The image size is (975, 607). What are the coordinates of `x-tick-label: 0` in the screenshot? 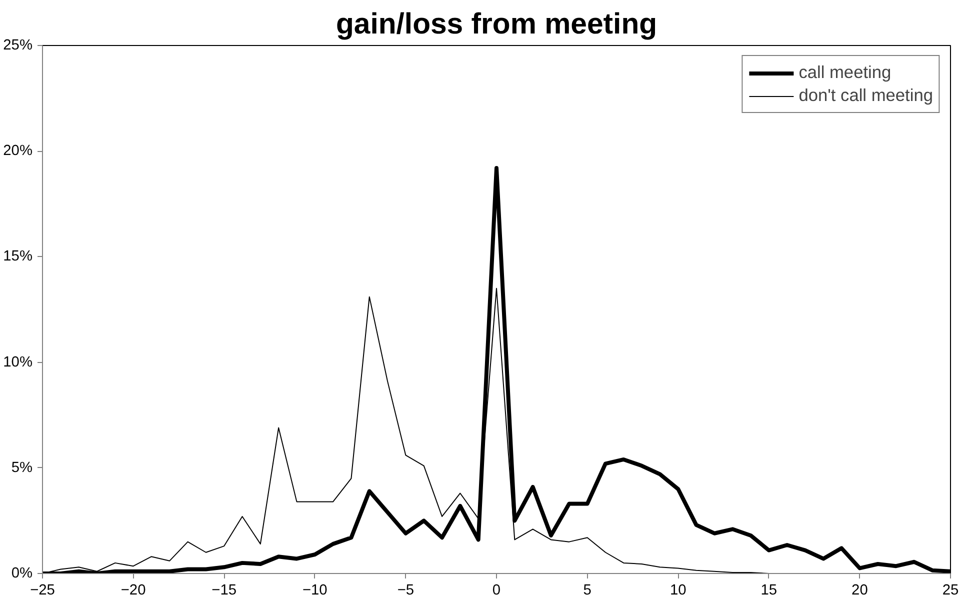 It's located at (496, 590).